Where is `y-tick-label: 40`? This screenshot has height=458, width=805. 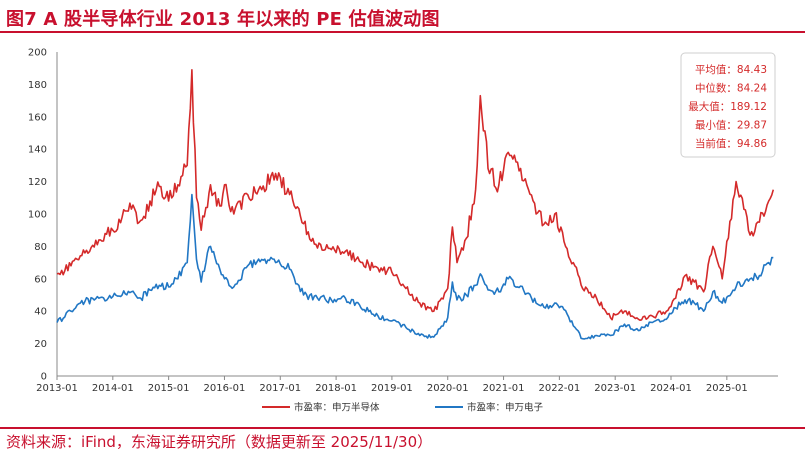
y-tick-label: 40 is located at coordinates (40, 312).